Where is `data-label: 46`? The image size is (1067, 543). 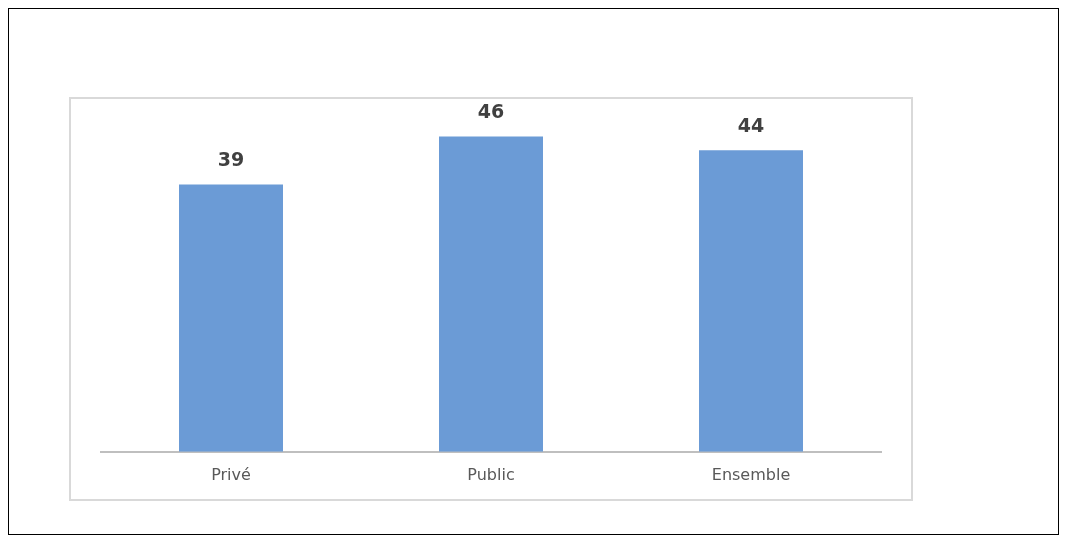 data-label: 46 is located at coordinates (491, 110).